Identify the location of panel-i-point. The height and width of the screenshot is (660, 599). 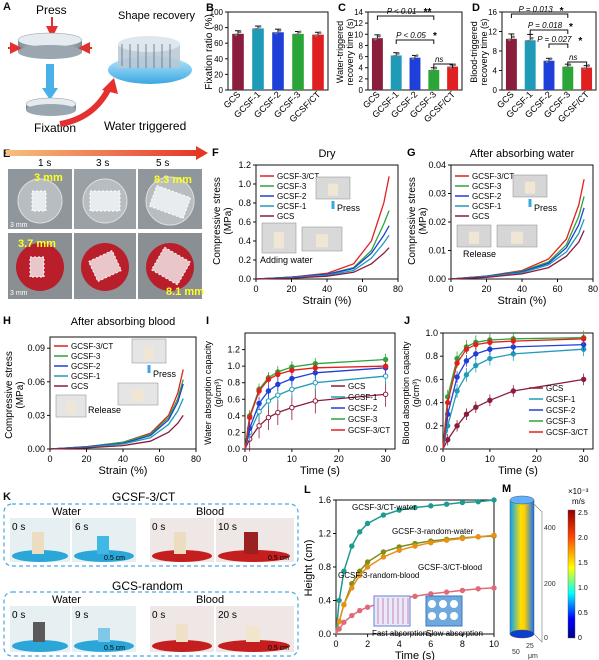
(315, 368).